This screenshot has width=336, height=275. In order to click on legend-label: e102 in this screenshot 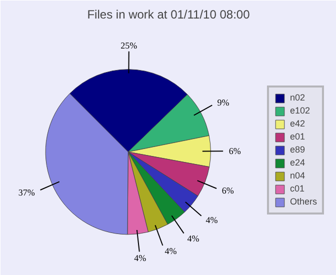, I will do `click(300, 110)`.